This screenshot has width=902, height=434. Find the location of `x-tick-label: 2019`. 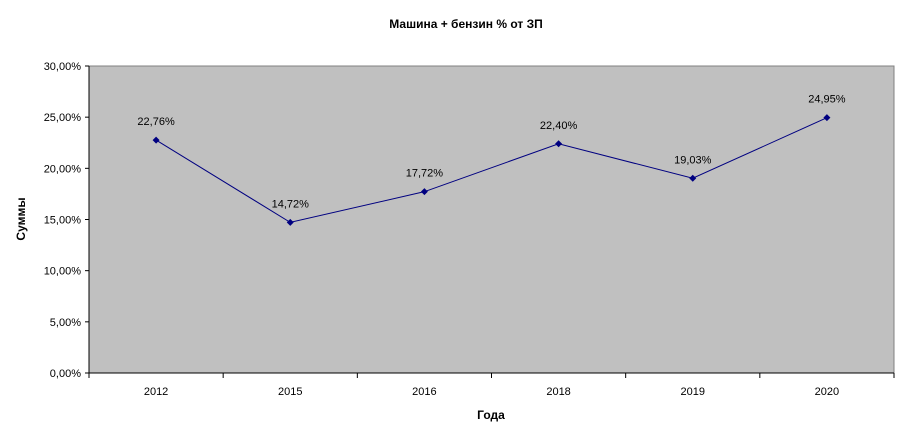

x-tick-label: 2019 is located at coordinates (693, 392).